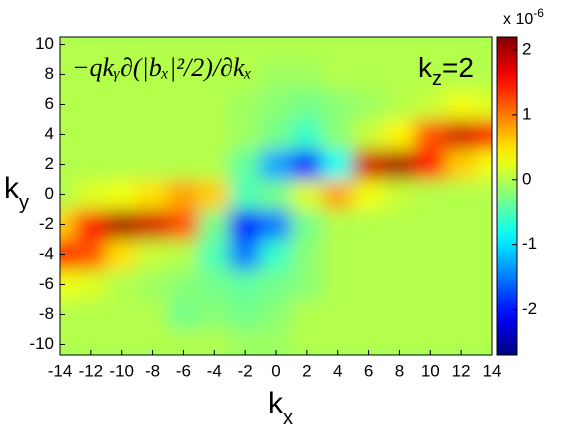 The image size is (578, 435). Describe the element at coordinates (337, 370) in the screenshot. I see `x-tick-label: 4` at that location.